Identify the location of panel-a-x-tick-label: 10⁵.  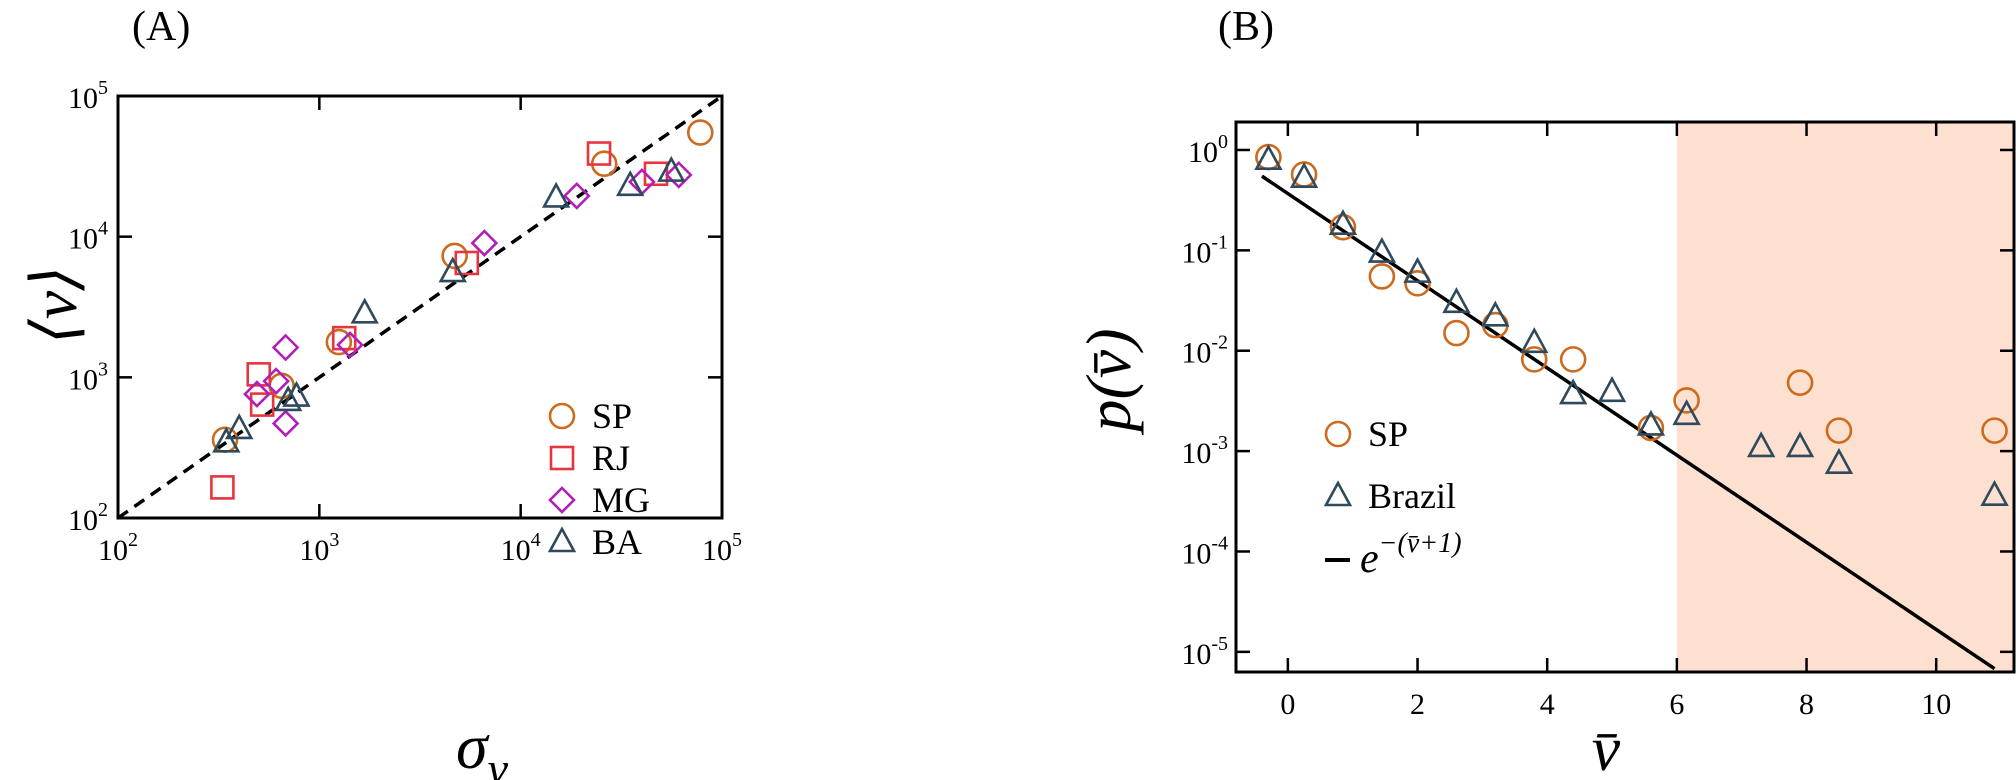
(722, 548).